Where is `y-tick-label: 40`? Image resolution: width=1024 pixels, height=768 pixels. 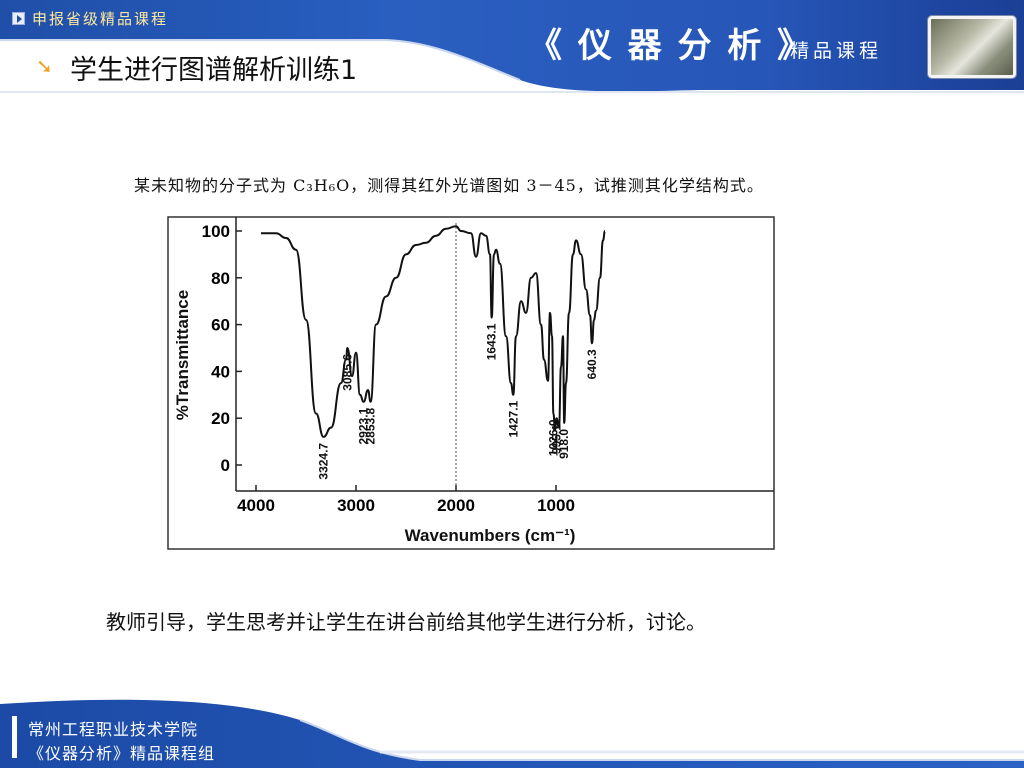
y-tick-label: 40 is located at coordinates (220, 371).